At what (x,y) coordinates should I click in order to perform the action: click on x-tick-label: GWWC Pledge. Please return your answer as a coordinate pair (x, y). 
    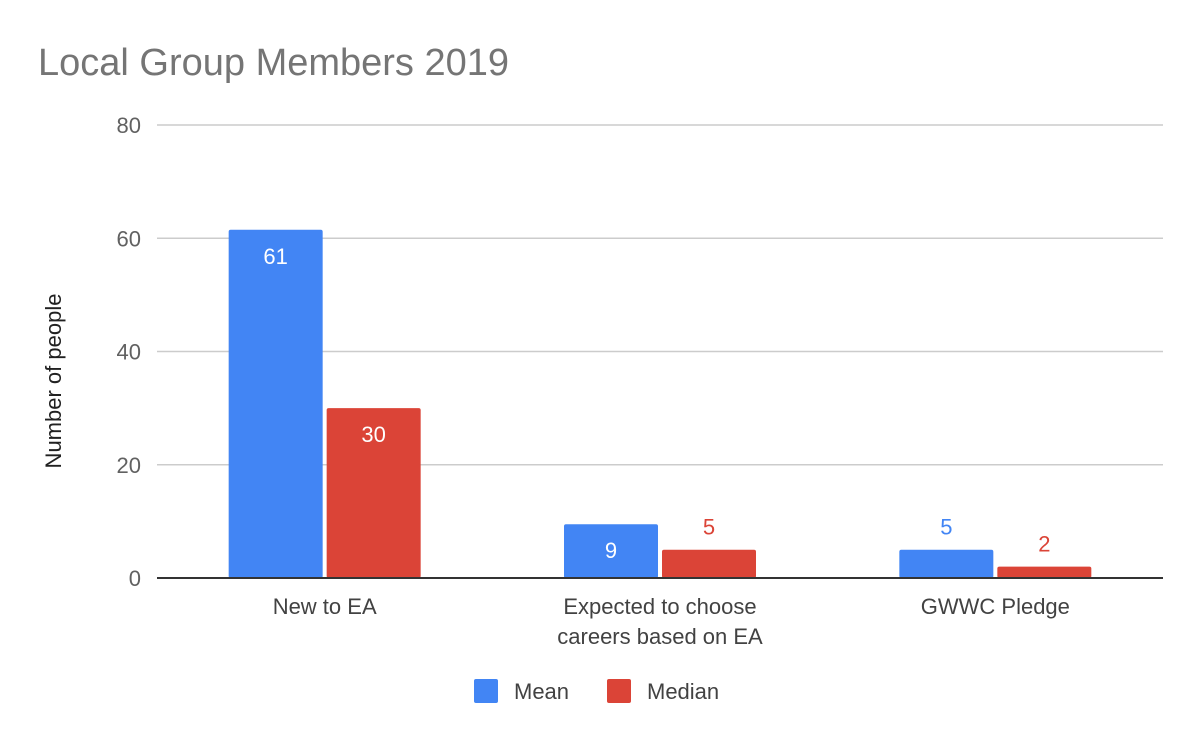
    Looking at the image, I should click on (995, 606).